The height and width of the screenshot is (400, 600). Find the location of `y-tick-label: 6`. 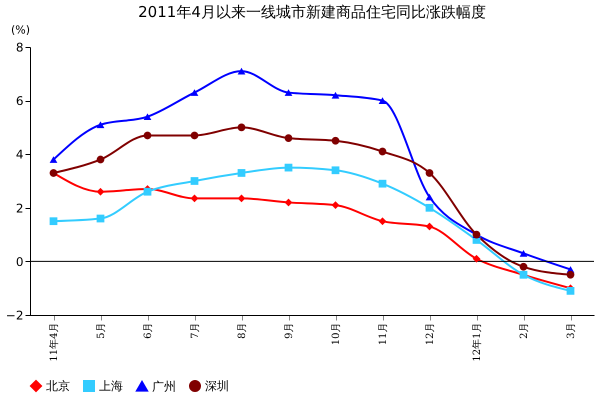

y-tick-label: 6 is located at coordinates (20, 101).